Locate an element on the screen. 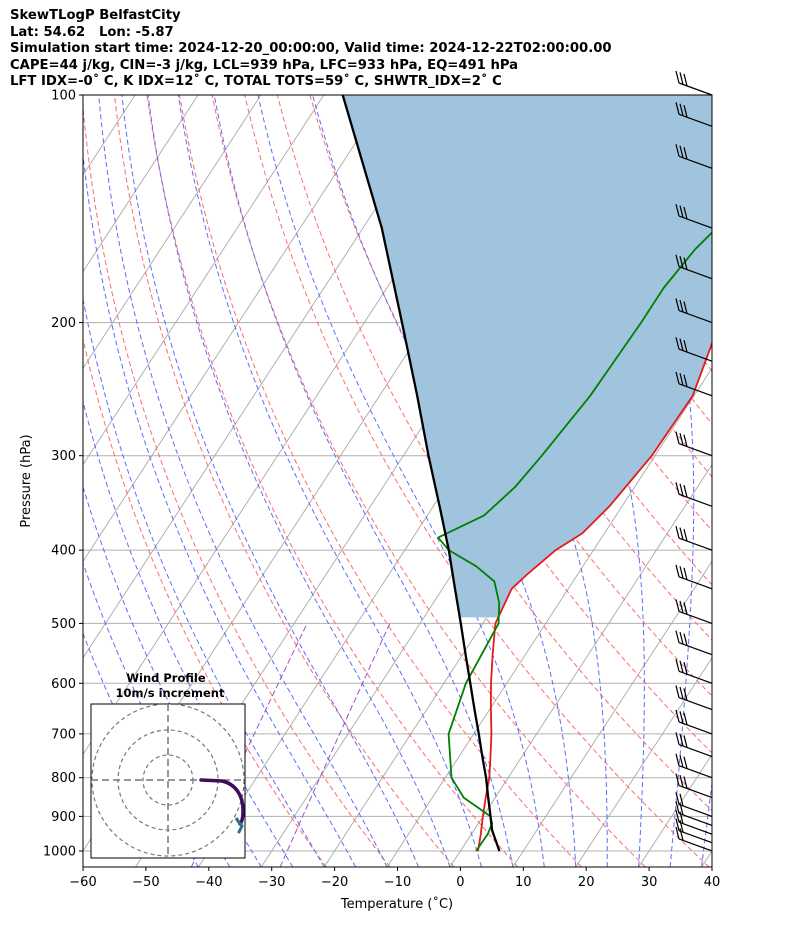  hodograph-trace-lower is located at coordinates (239, 825).